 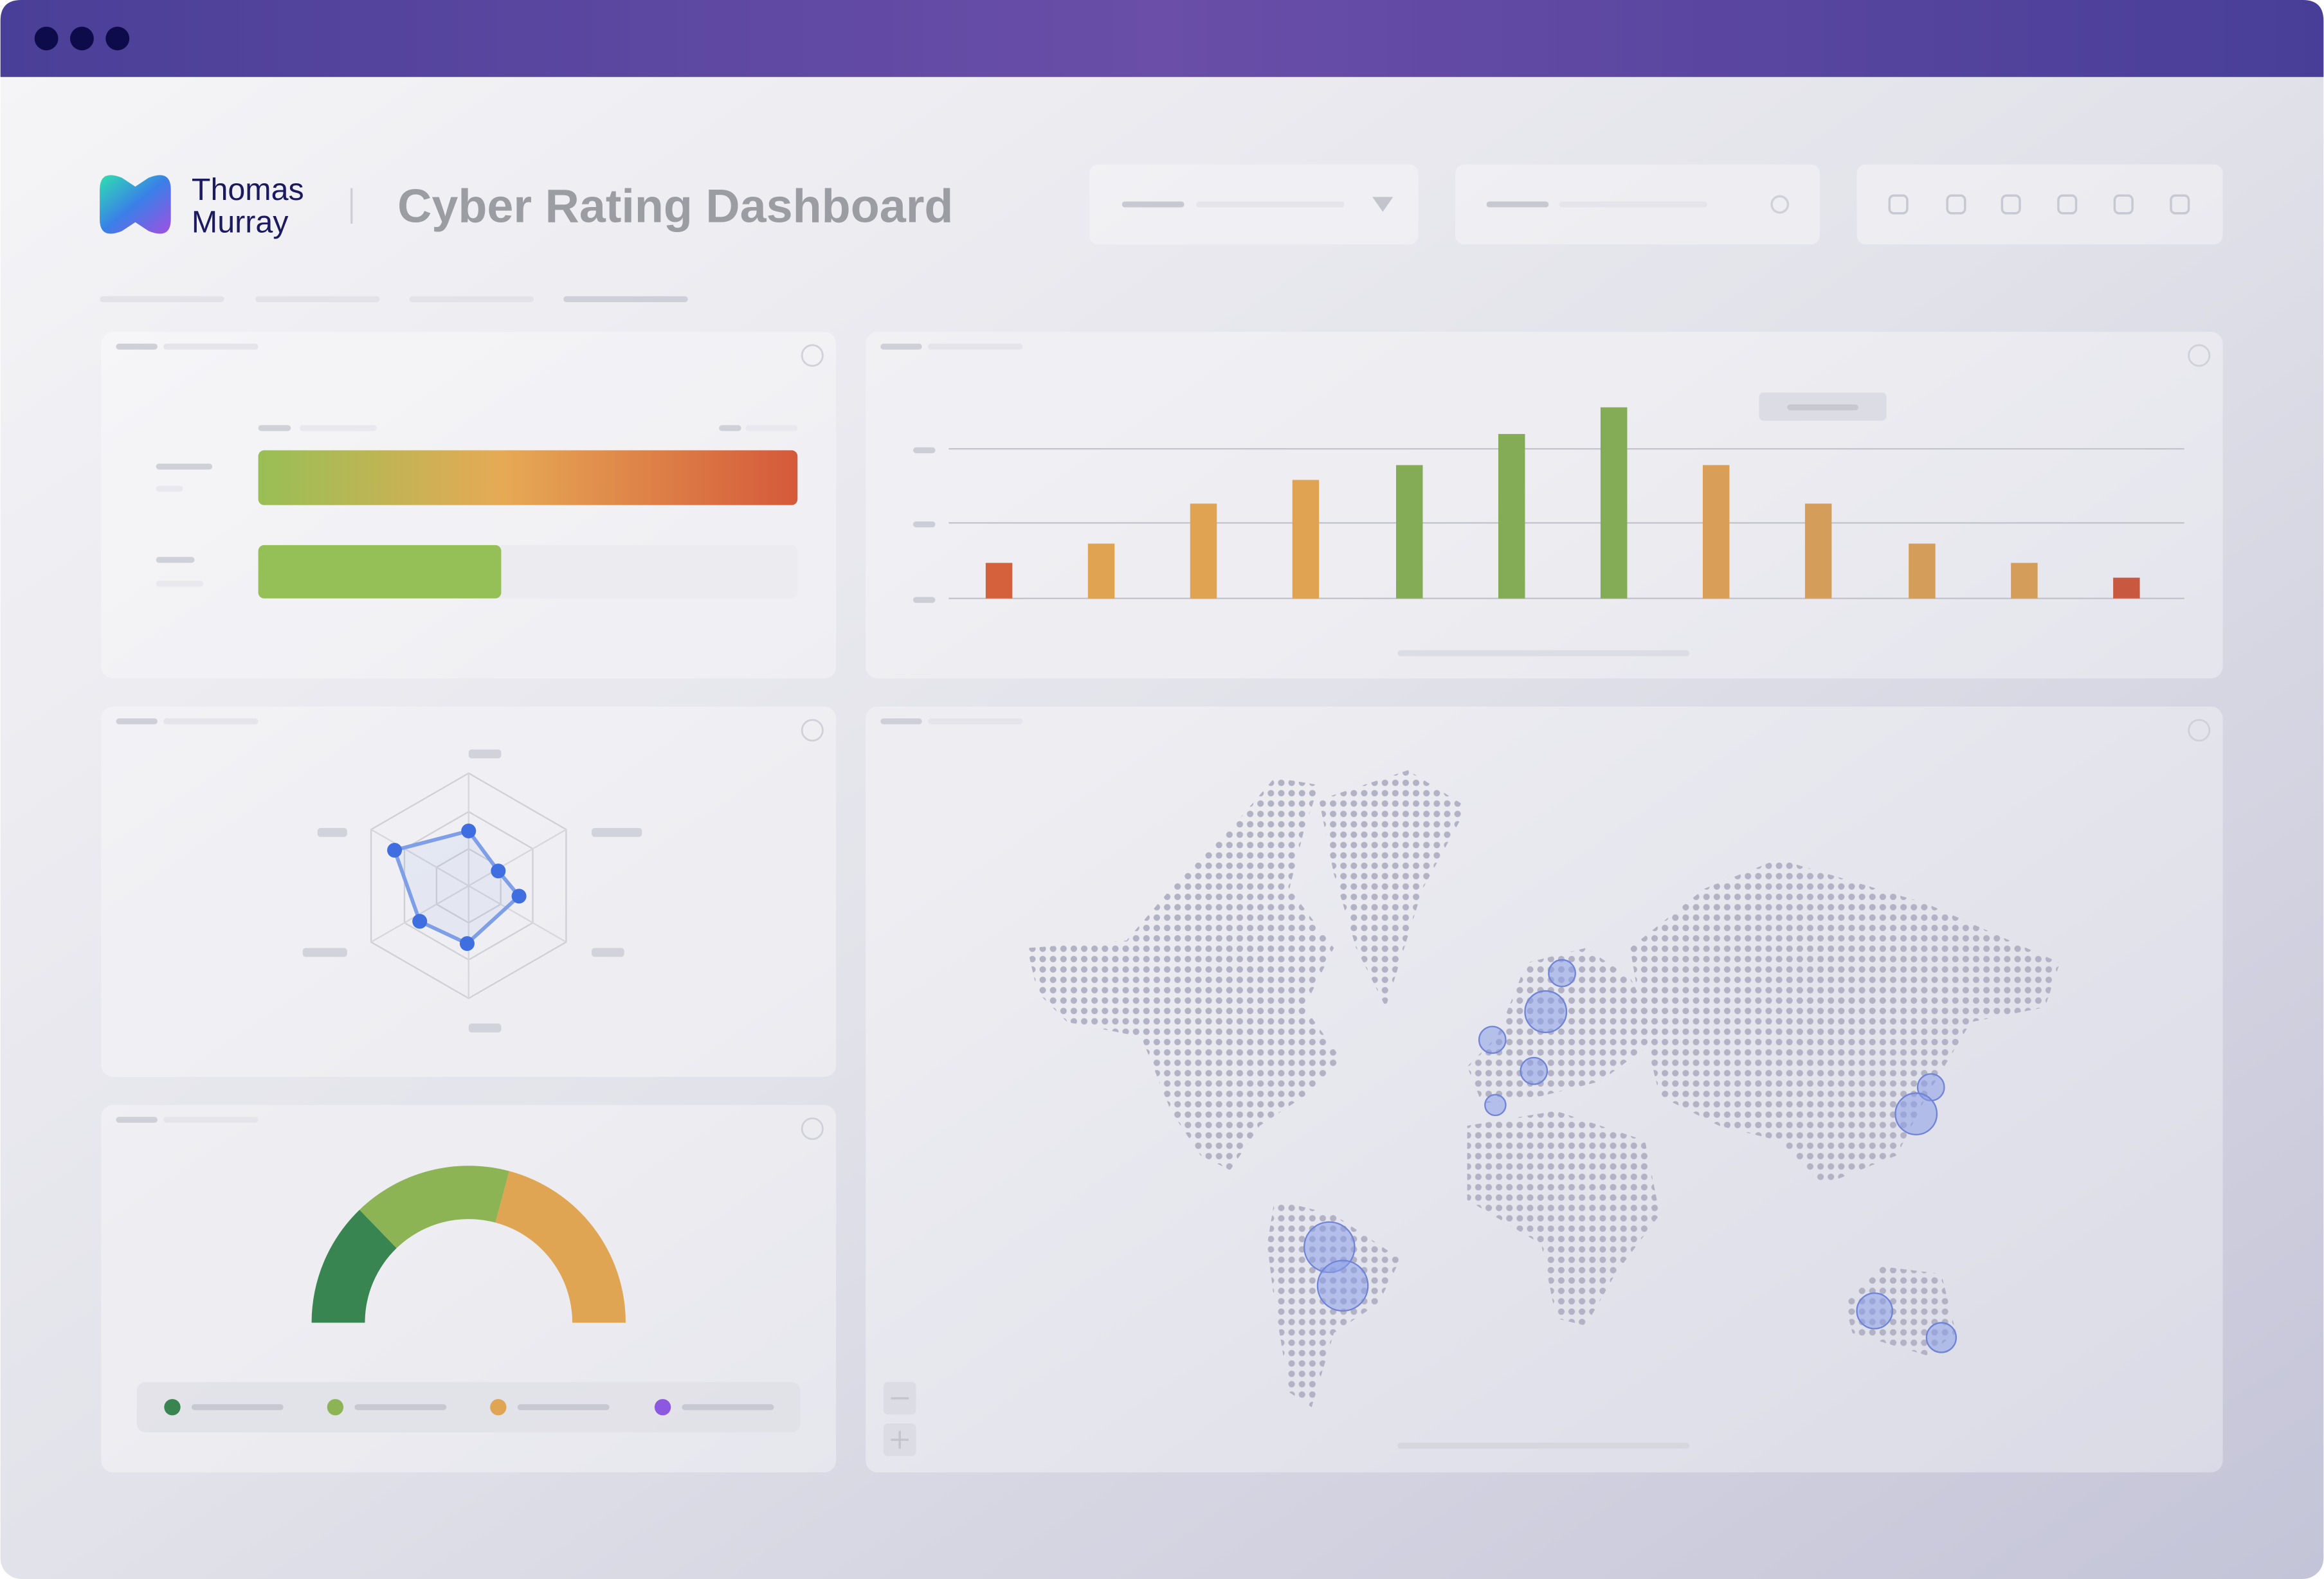 I want to click on logo-icon, so click(x=135, y=204).